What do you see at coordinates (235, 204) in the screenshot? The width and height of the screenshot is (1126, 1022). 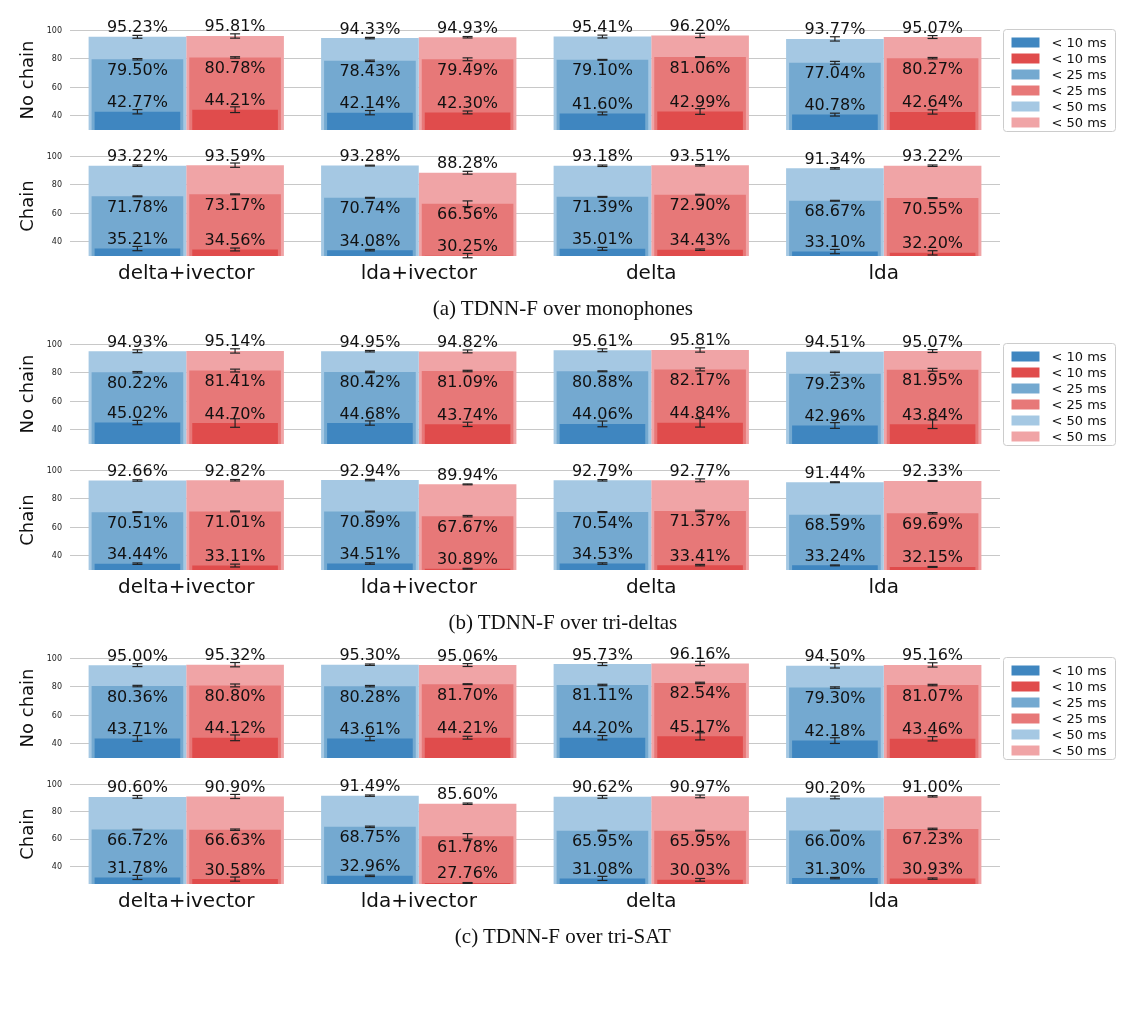 I see `data-label: 73.17%` at bounding box center [235, 204].